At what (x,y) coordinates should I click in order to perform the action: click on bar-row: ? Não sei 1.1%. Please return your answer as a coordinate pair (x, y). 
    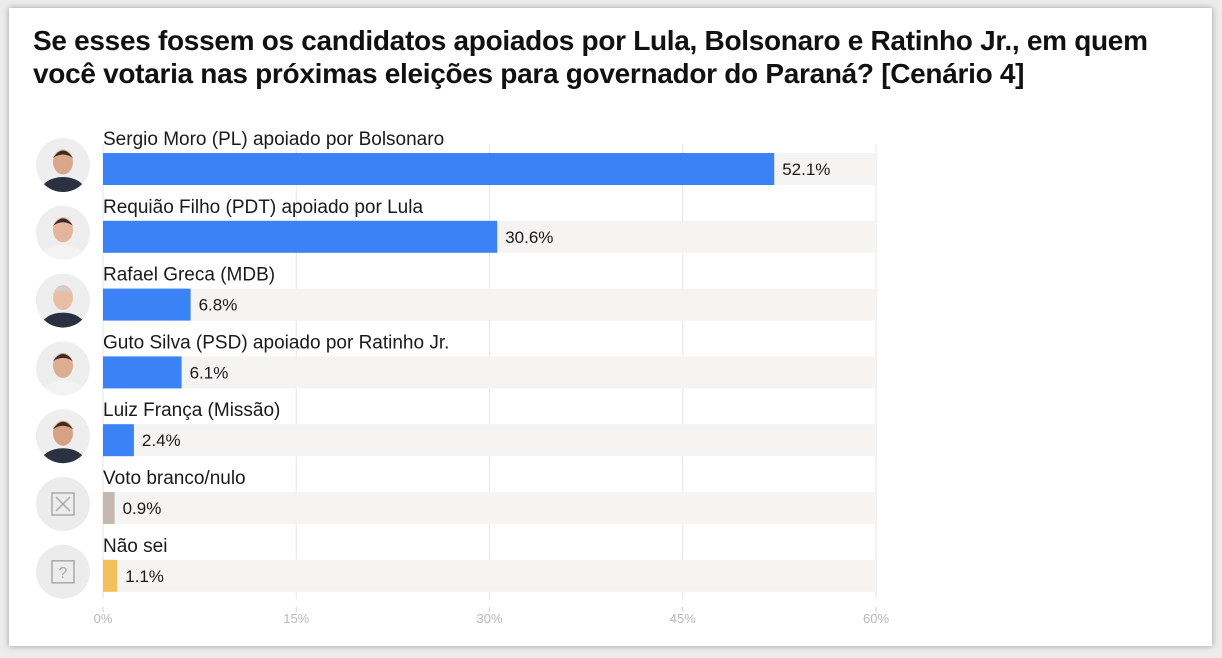
    Looking at the image, I should click on (456, 567).